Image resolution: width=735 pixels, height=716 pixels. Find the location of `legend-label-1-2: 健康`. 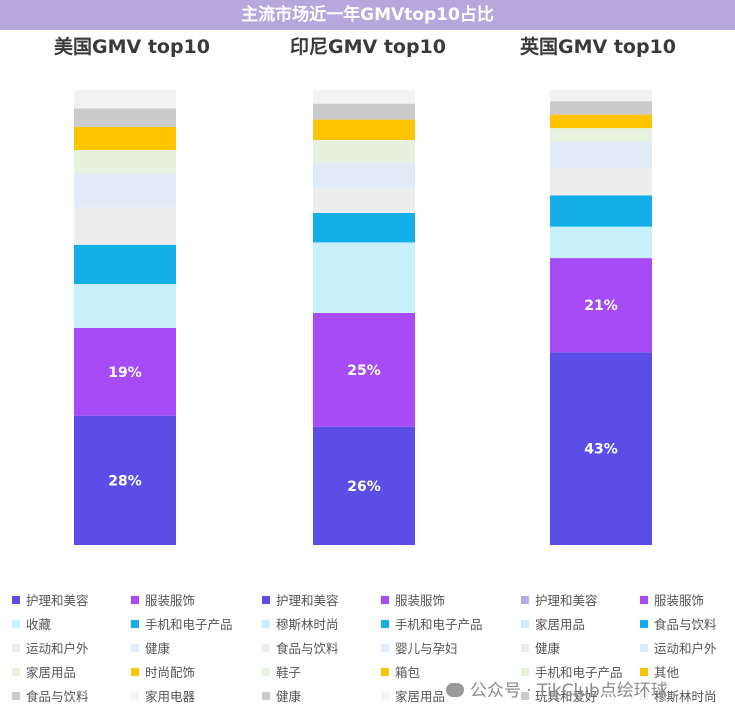

legend-label-1-2: 健康 is located at coordinates (158, 648).